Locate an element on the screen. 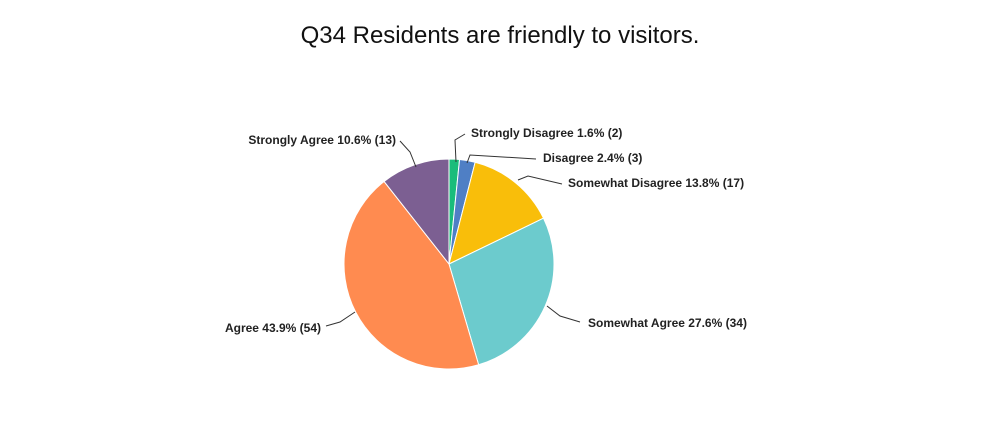 Image resolution: width=1000 pixels, height=430 pixels. leader-line-disagree is located at coordinates (501, 159).